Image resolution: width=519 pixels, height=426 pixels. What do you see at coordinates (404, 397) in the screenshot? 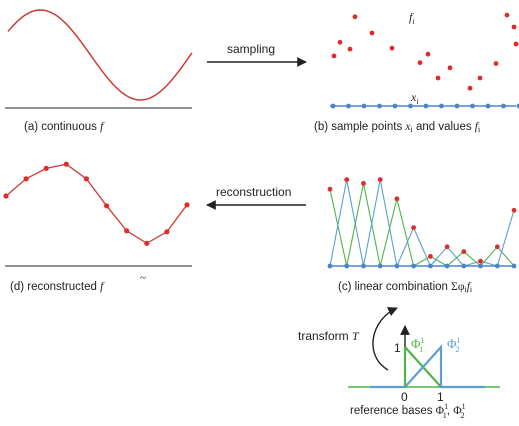
I see `x-tick-0: 0` at bounding box center [404, 397].